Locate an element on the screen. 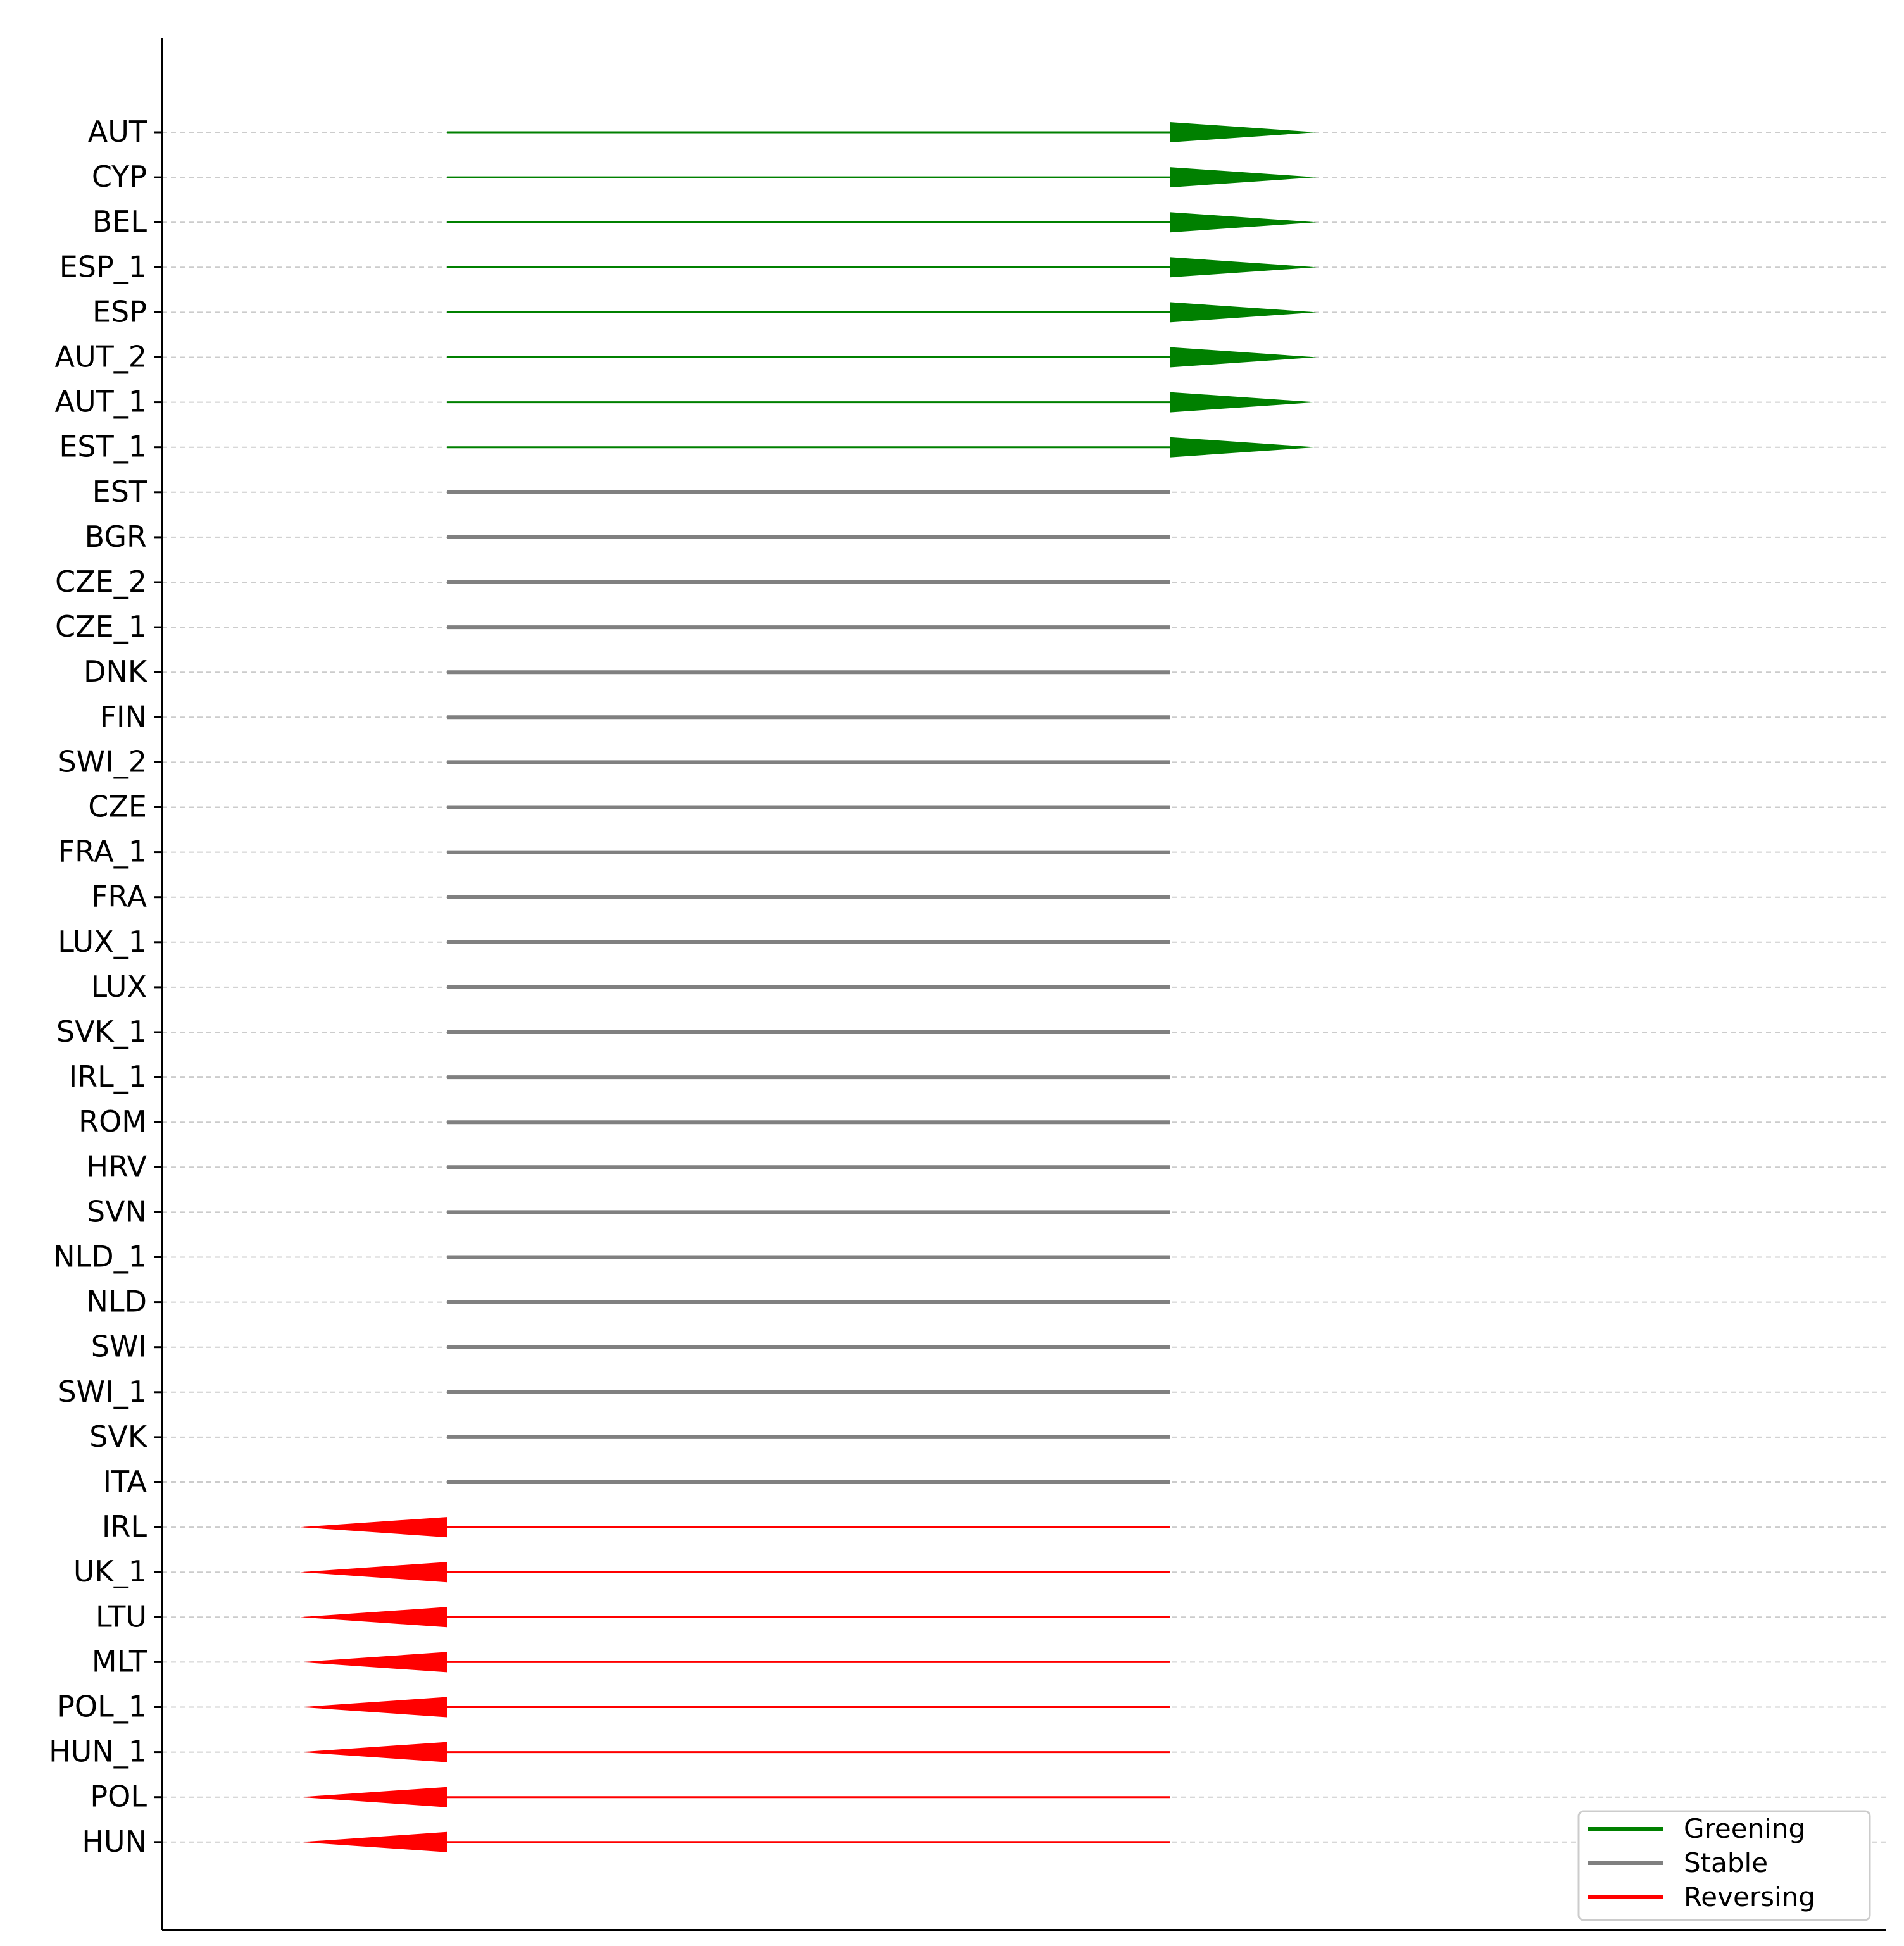 This screenshot has height=1946, width=1904. y-tick-label-est: EST is located at coordinates (119, 492).